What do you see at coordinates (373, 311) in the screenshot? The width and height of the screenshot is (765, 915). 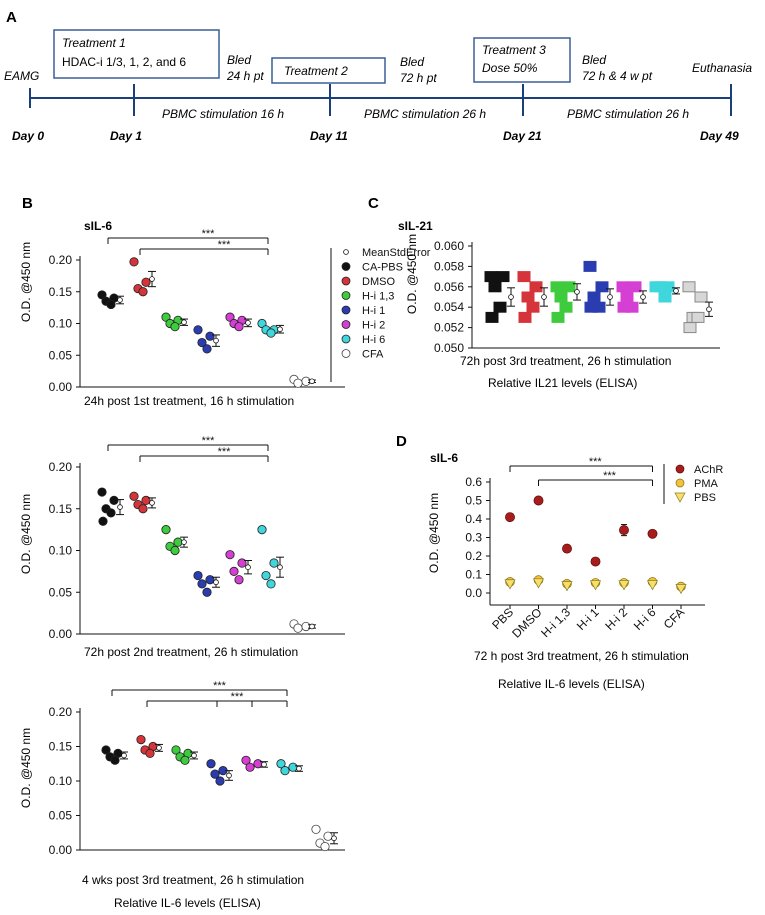 I see `legend-label: H-i 1` at bounding box center [373, 311].